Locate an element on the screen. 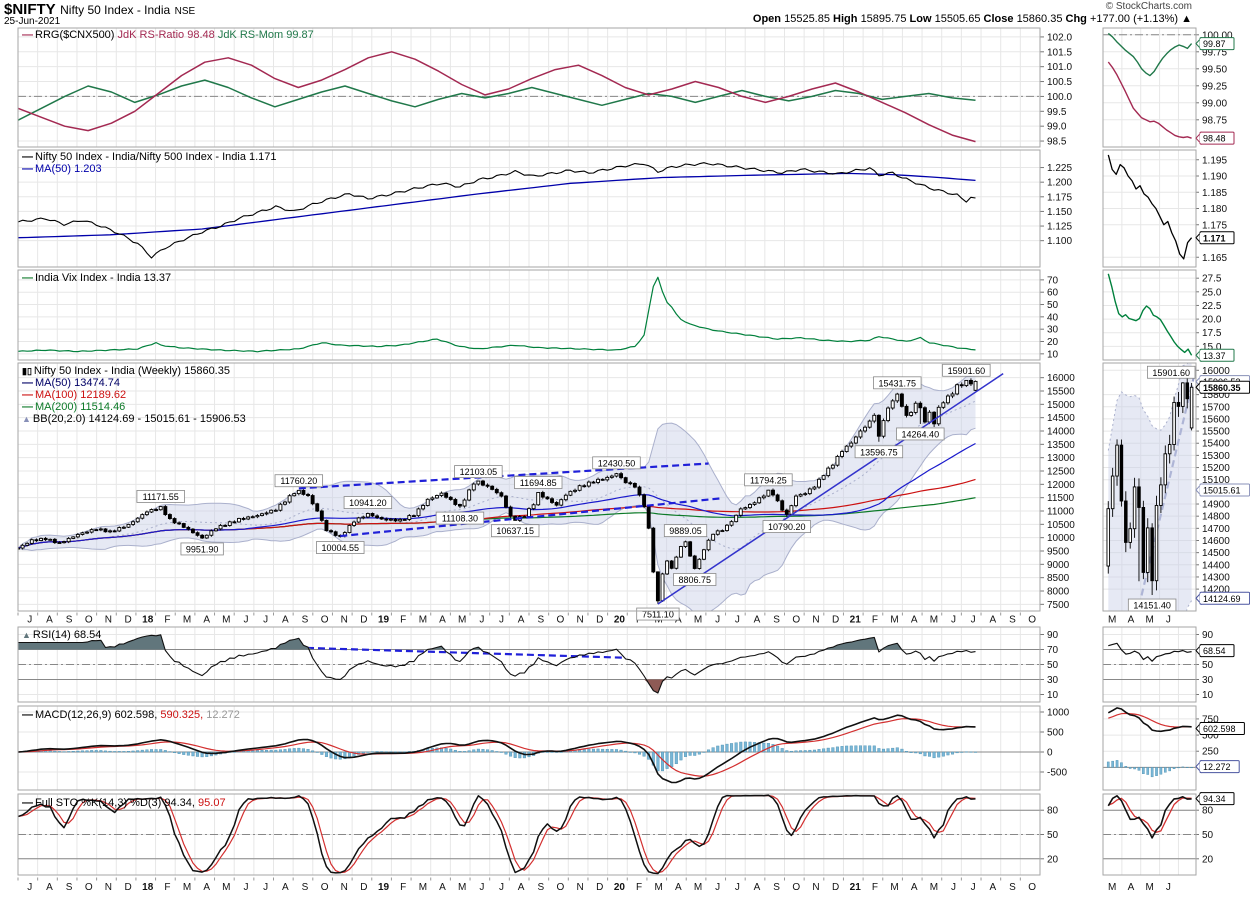  svg-text: 11694.85 is located at coordinates (538, 483).